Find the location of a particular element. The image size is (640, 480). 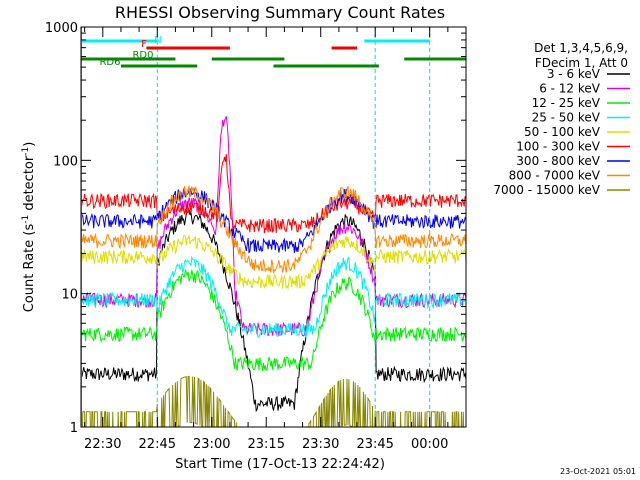

legend-entry: 6 - 12 keV is located at coordinates (570, 89).